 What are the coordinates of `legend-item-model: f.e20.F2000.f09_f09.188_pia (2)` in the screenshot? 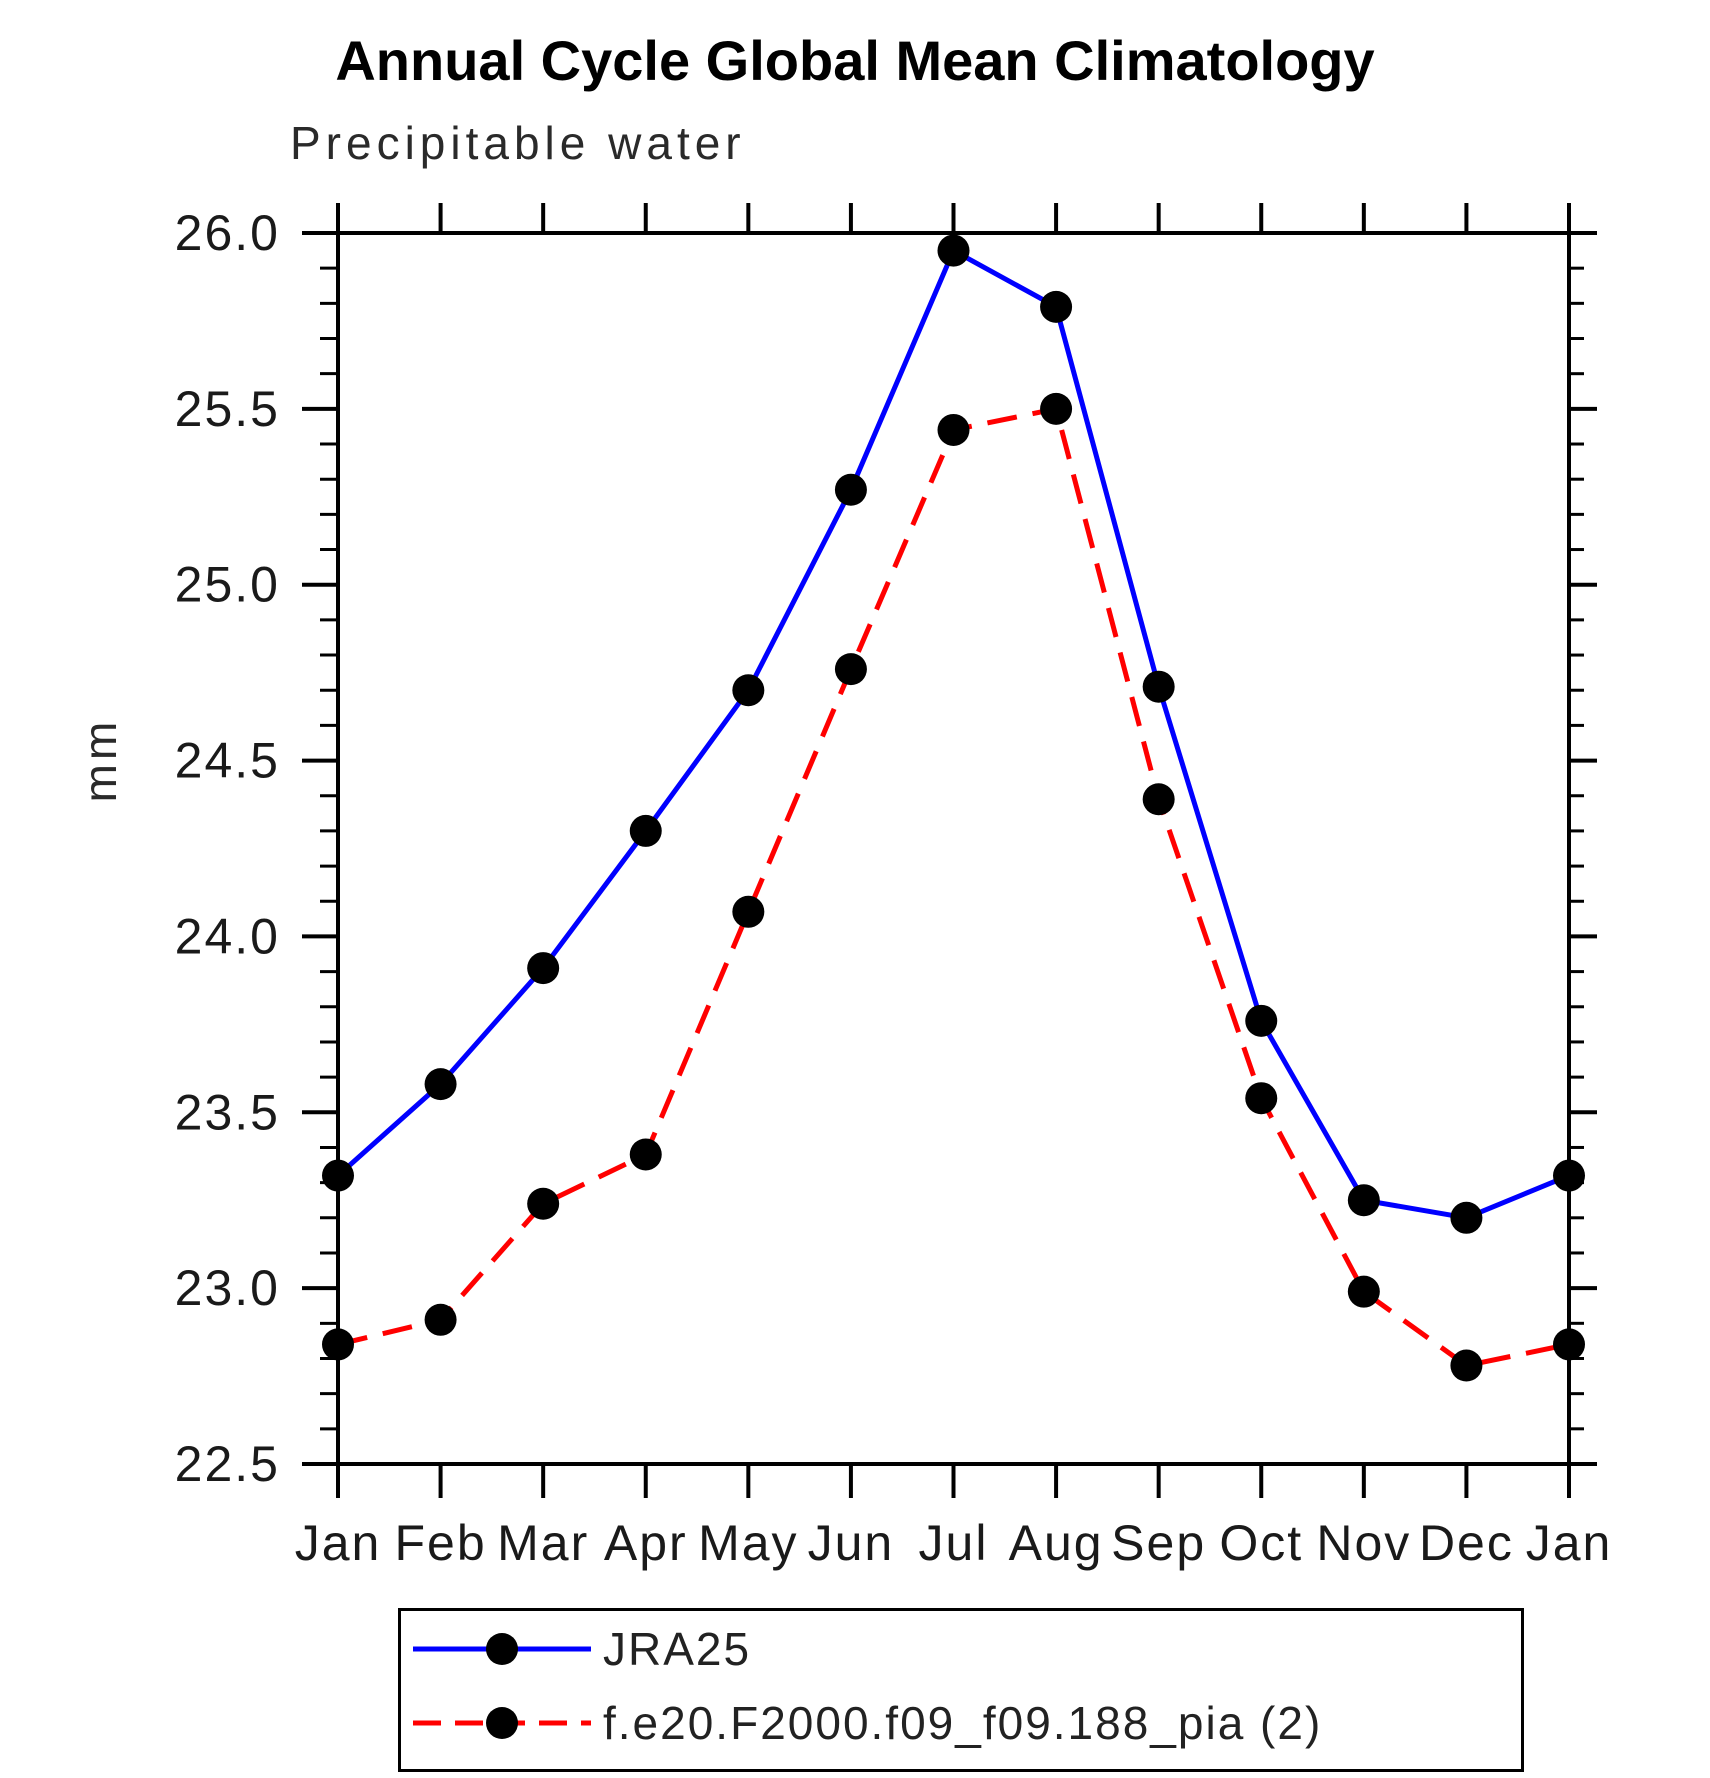 It's located at (866, 1723).